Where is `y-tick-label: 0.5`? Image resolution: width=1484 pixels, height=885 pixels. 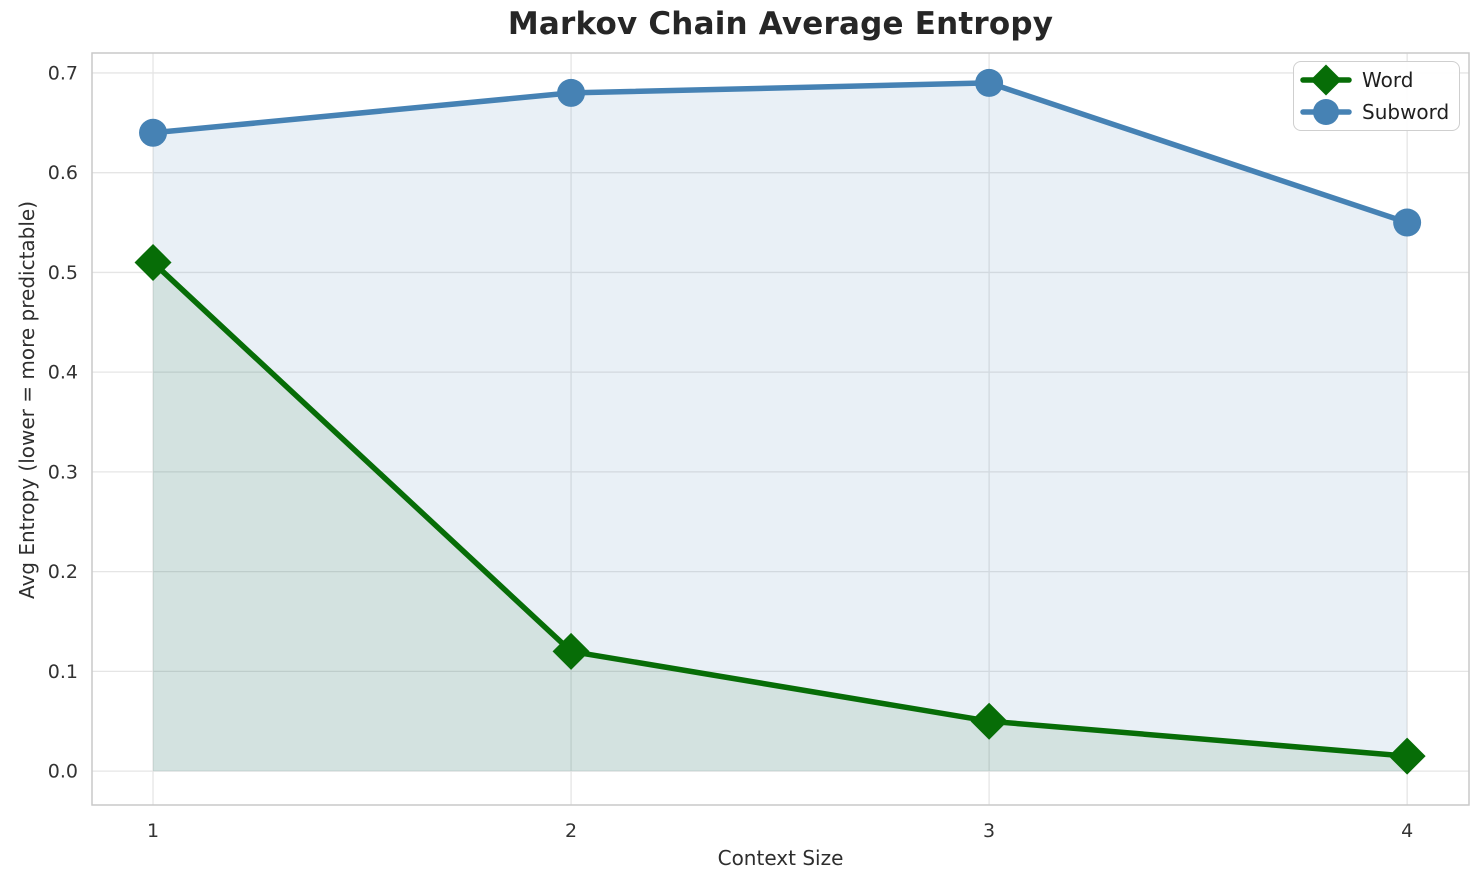 y-tick-label: 0.5 is located at coordinates (63, 273).